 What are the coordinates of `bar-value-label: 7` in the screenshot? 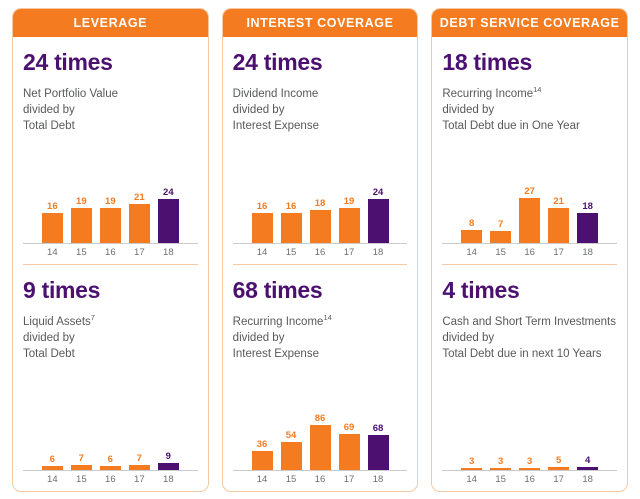 It's located at (139, 458).